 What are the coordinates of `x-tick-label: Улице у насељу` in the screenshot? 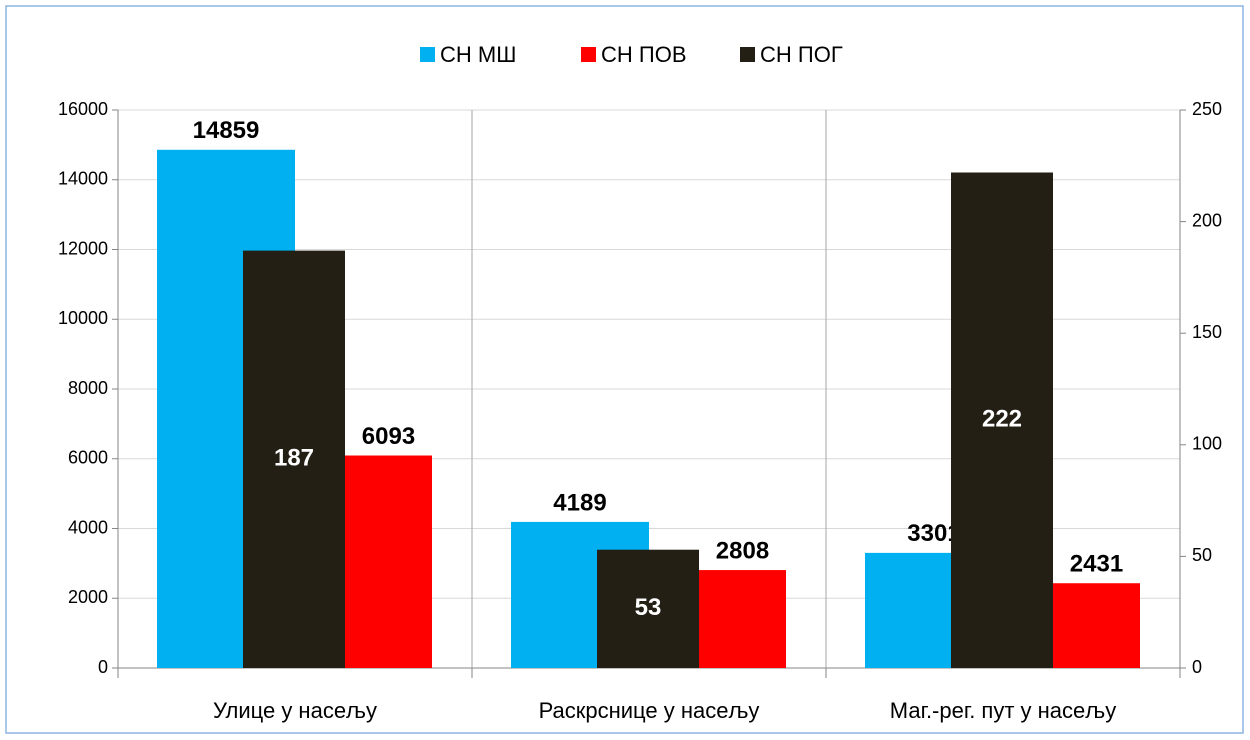 It's located at (295, 710).